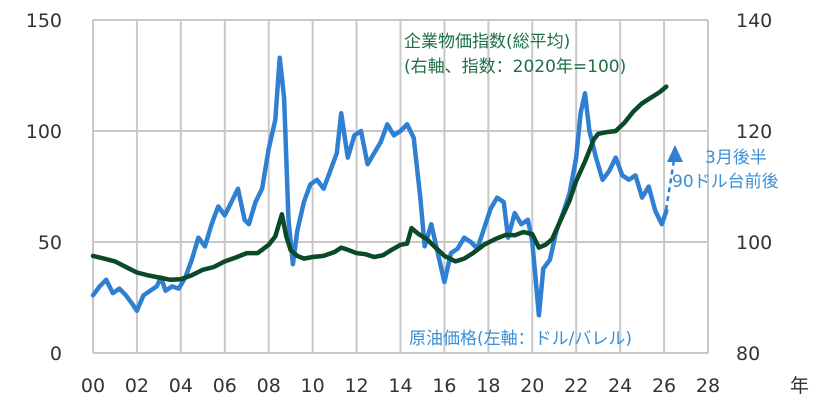 The image size is (833, 406). I want to click on x-tick-label: 04, so click(181, 386).